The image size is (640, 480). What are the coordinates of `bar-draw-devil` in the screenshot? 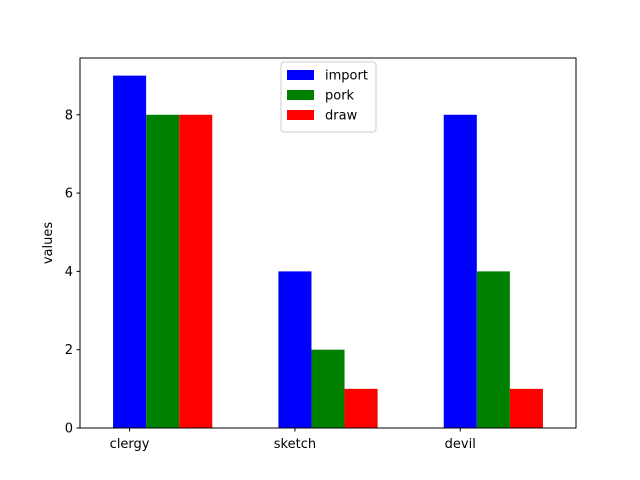 It's located at (526, 408).